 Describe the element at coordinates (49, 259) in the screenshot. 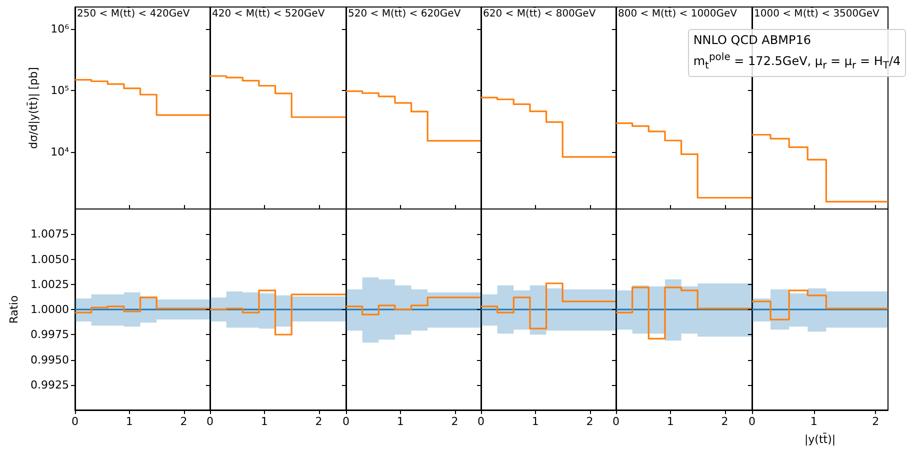

I see `y-tick-label: 1.0050` at that location.